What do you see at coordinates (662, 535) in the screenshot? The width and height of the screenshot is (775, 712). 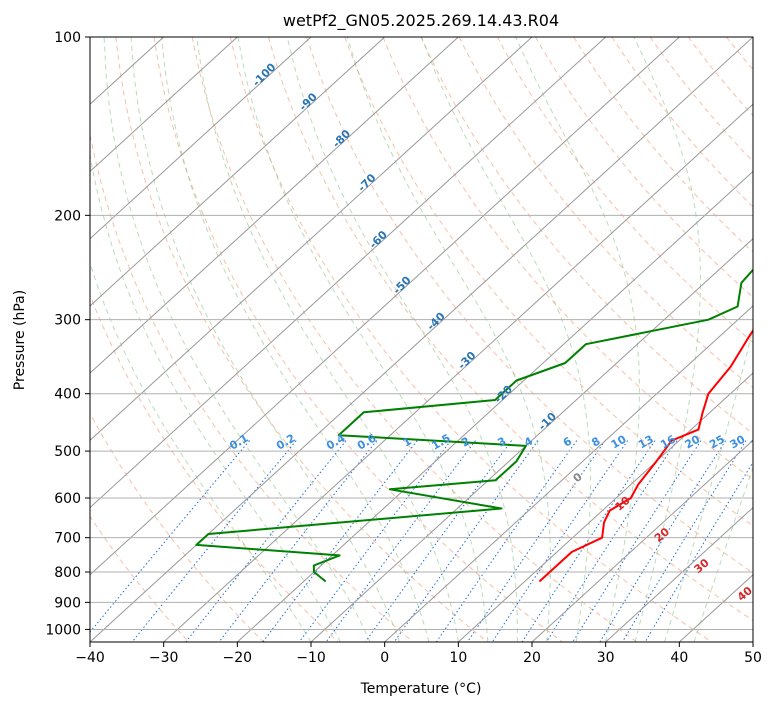 I see `moist-adiabat-label: 20` at bounding box center [662, 535].